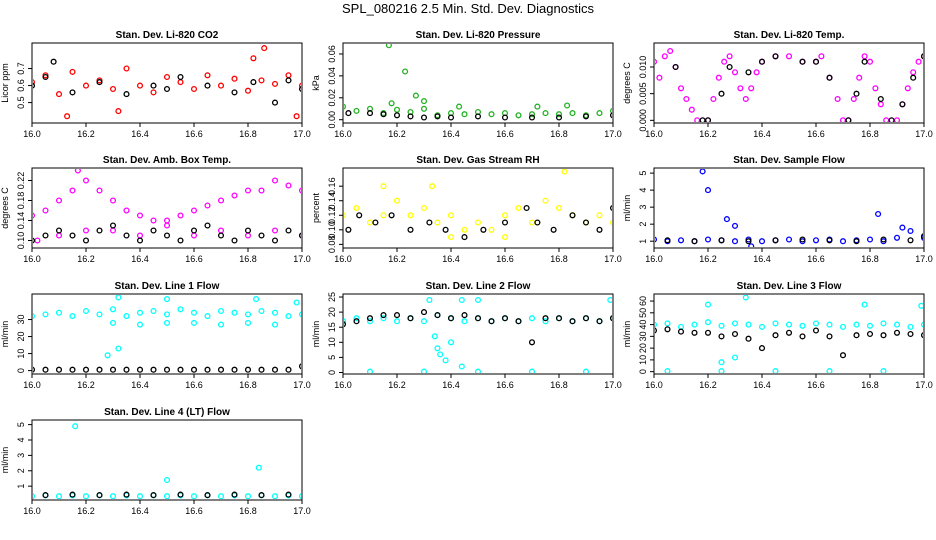 This screenshot has height=540, width=936. Describe the element at coordinates (332, 342) in the screenshot. I see `y-tick-label: 10` at that location.